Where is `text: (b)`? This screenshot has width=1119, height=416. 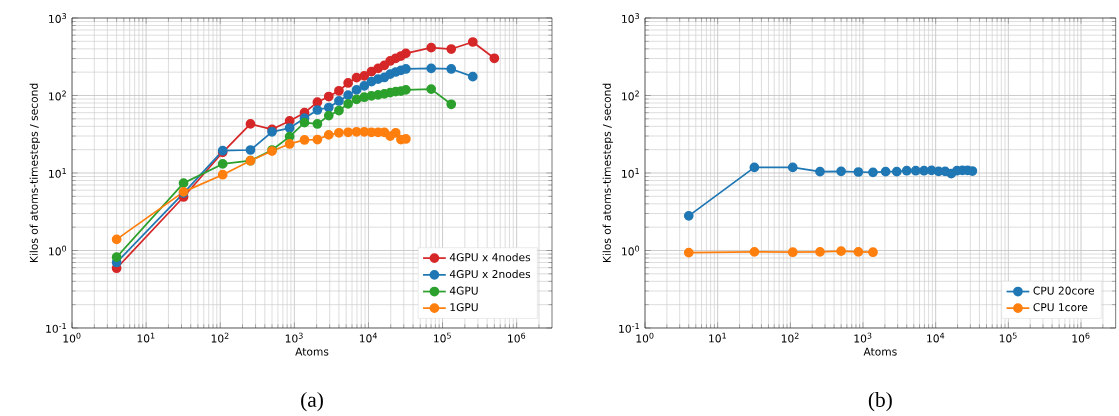 text: (b) is located at coordinates (880, 401).